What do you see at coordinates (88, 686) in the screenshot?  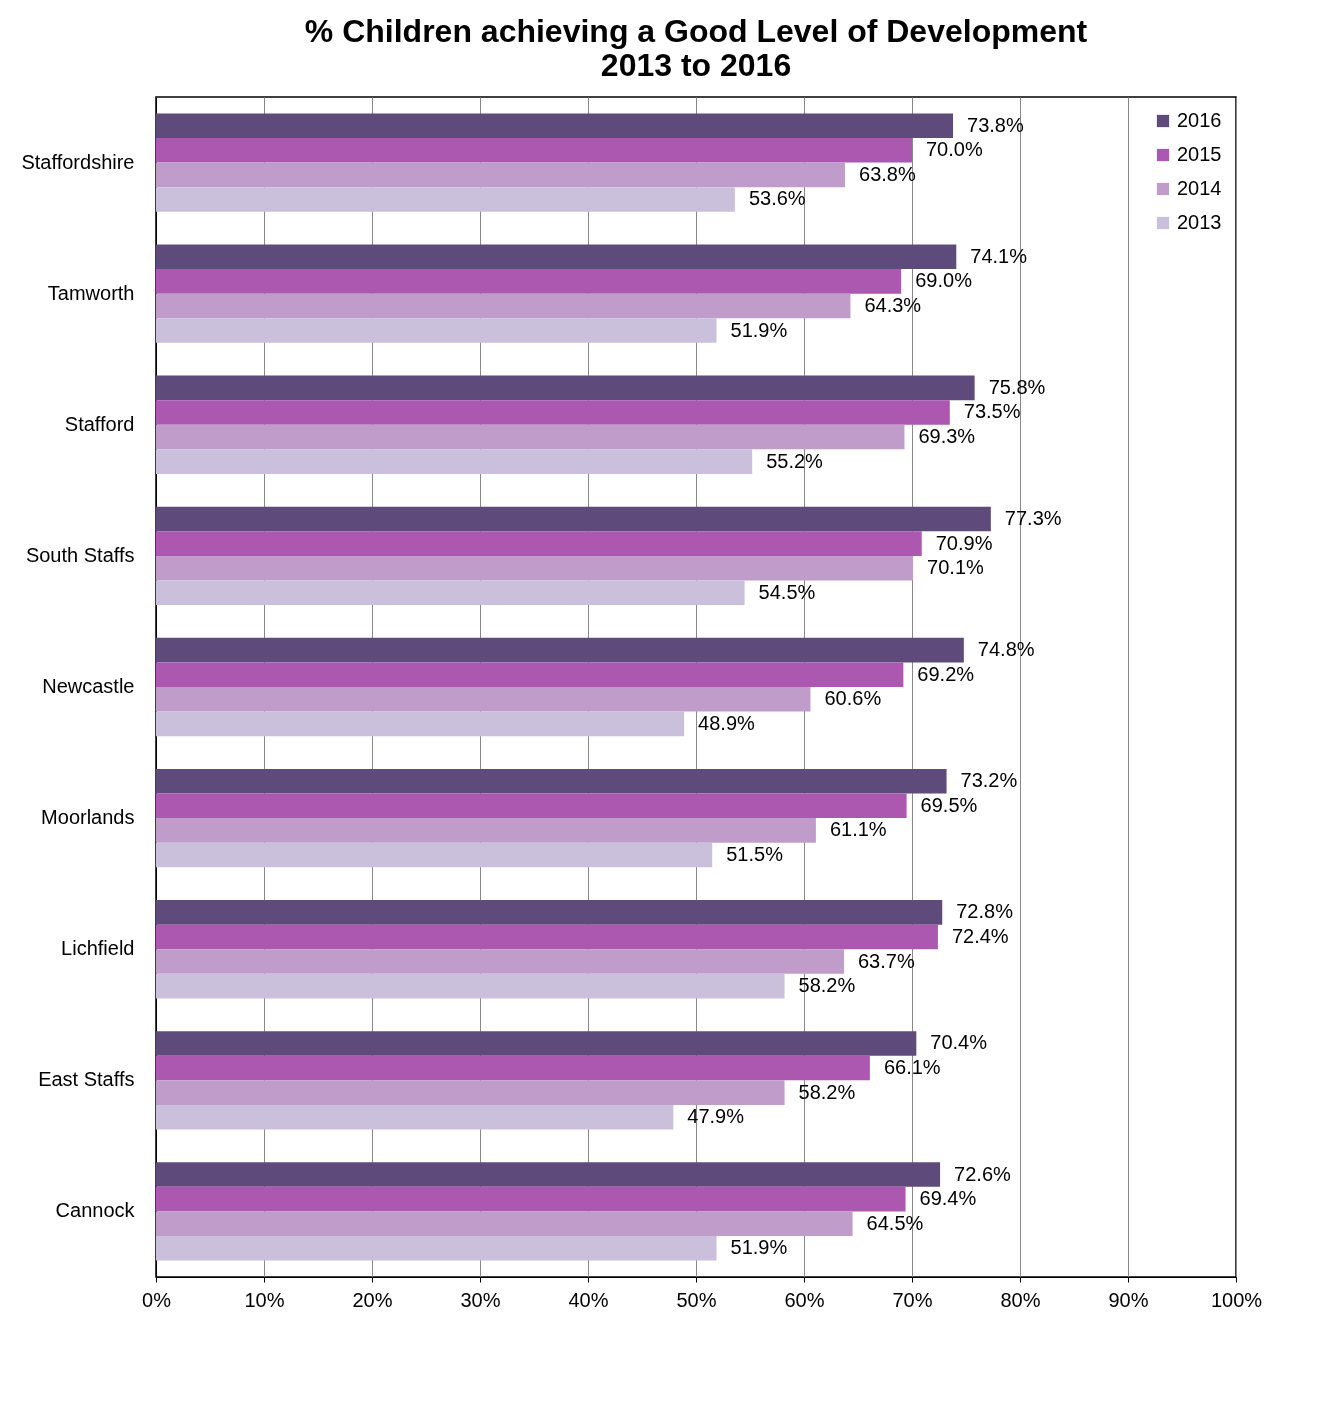 I see `y-tick-label: Newcastle` at bounding box center [88, 686].